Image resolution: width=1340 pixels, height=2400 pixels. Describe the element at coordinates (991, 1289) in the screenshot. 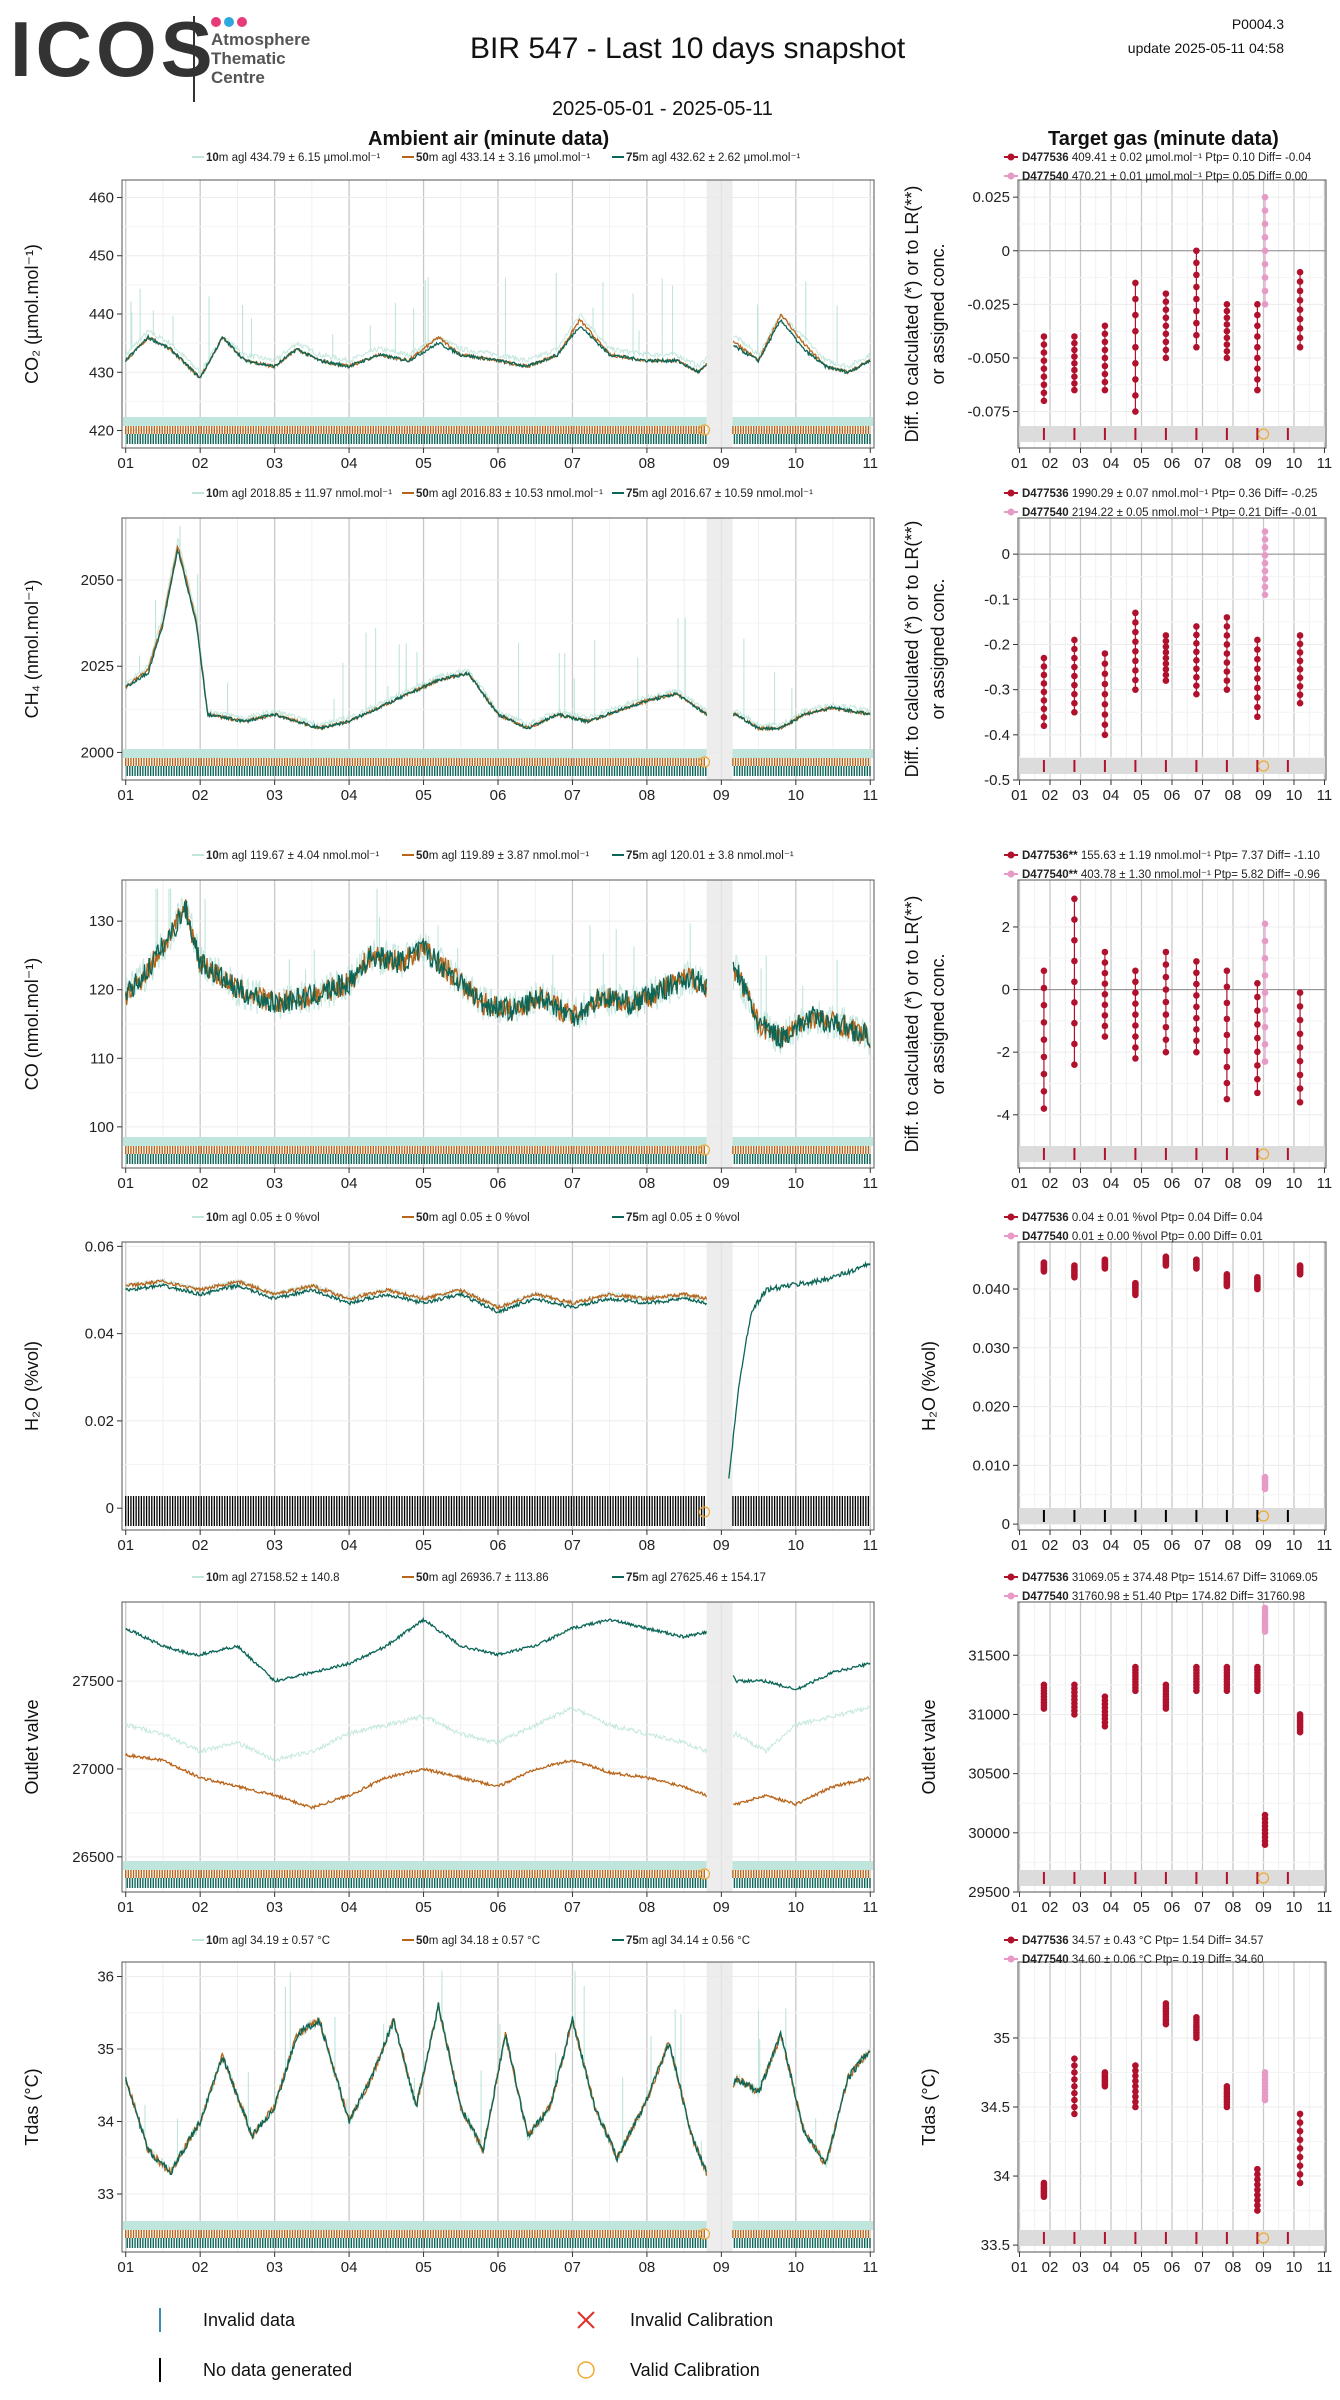

I see `y-tick-label: 0.040` at that location.